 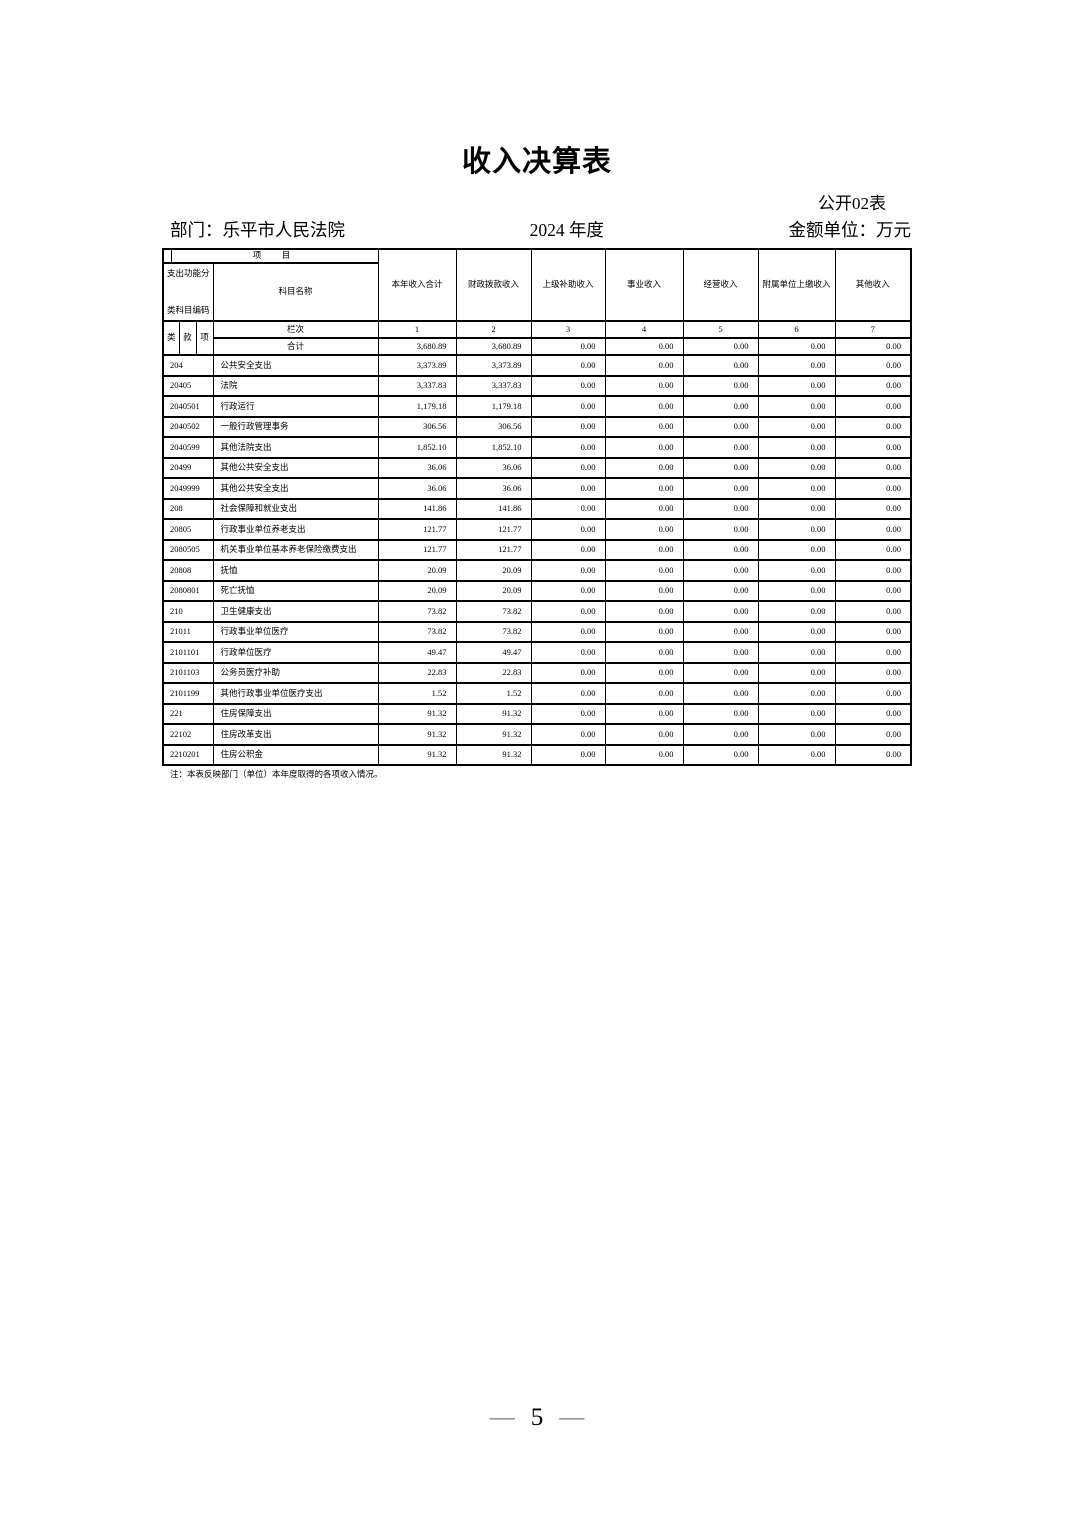 What do you see at coordinates (188, 488) in the screenshot?
I see `row-code: 2049999` at bounding box center [188, 488].